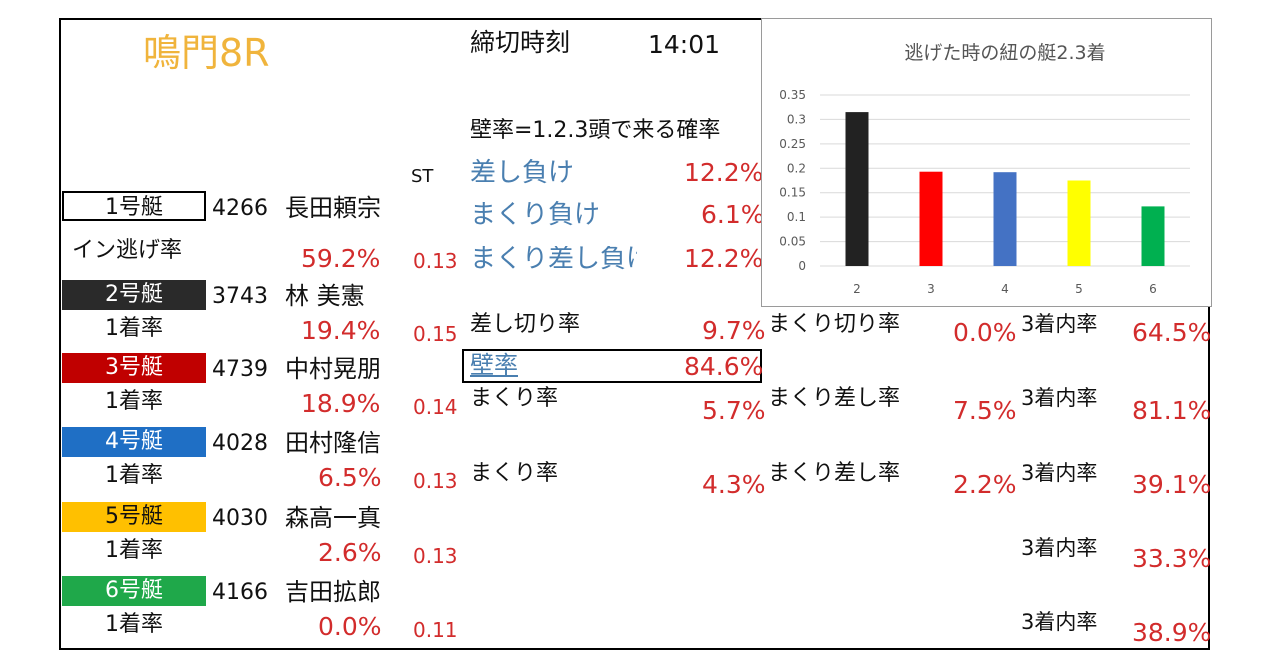 This screenshot has height=670, width=1280. What do you see at coordinates (134, 401) in the screenshot?
I see `boat-3-stat-label: 1着率` at bounding box center [134, 401].